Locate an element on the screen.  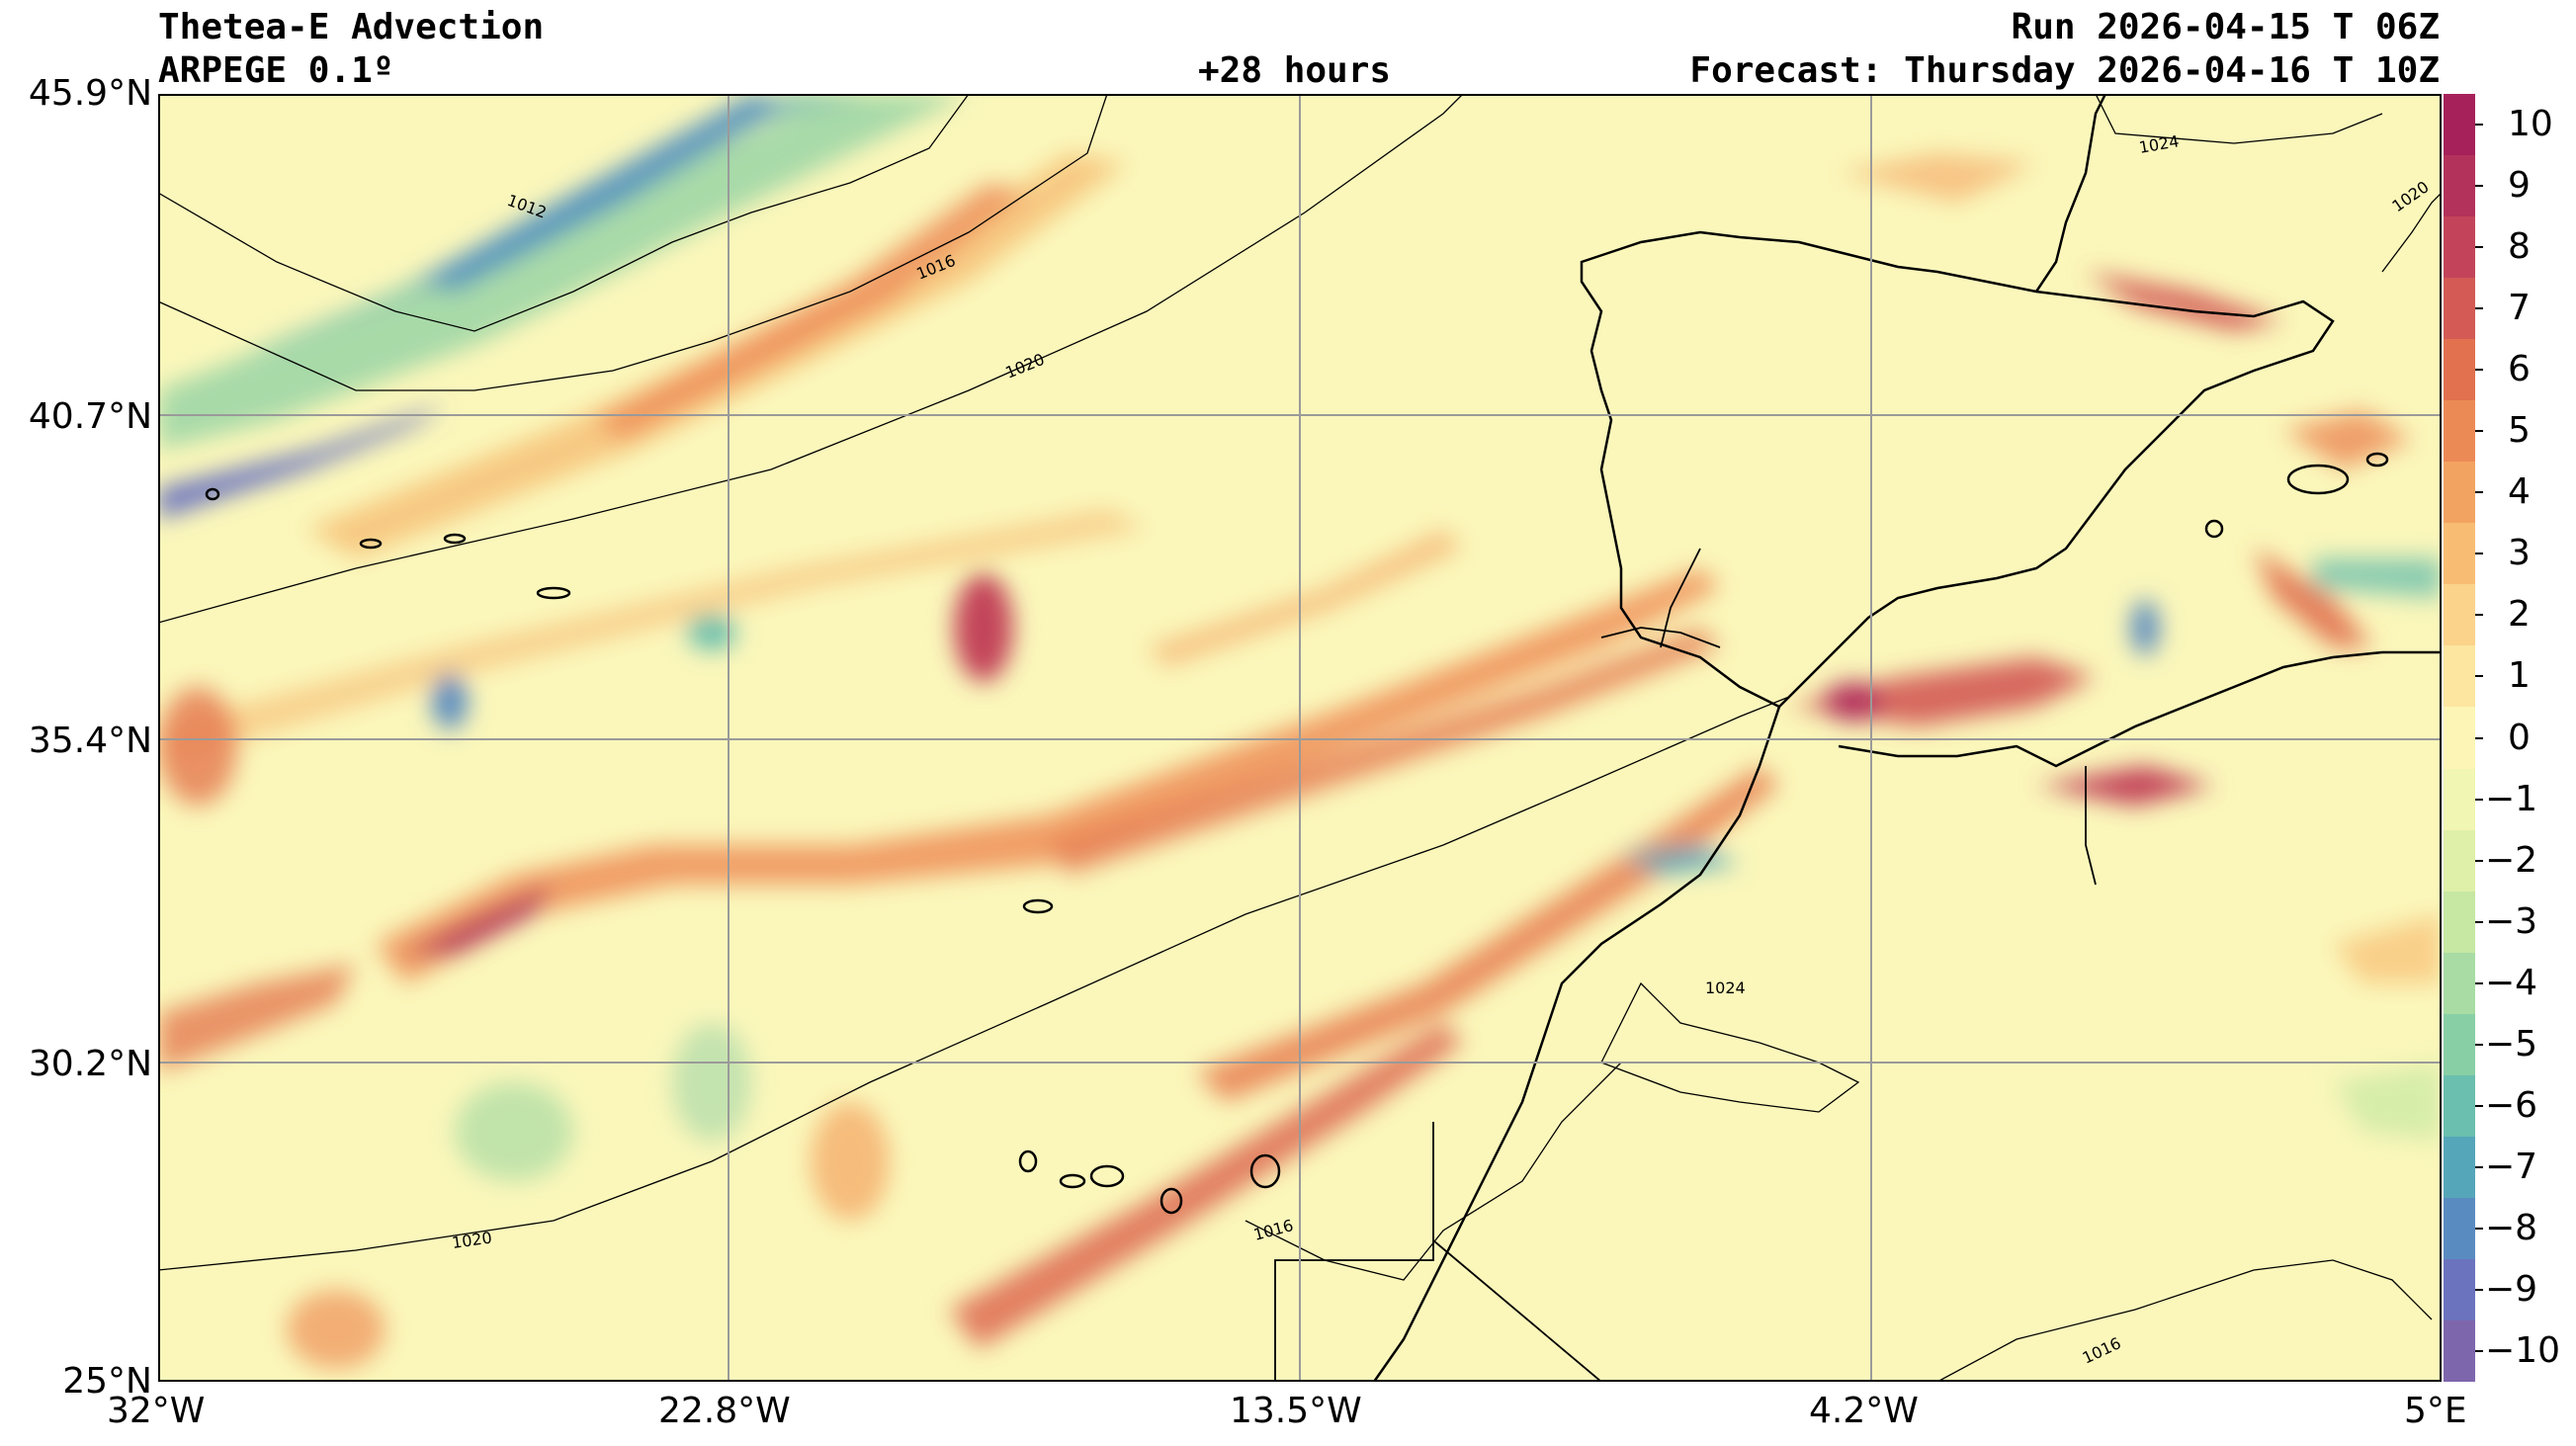
colorbar-tick-label: −7 is located at coordinates (2511, 1166).